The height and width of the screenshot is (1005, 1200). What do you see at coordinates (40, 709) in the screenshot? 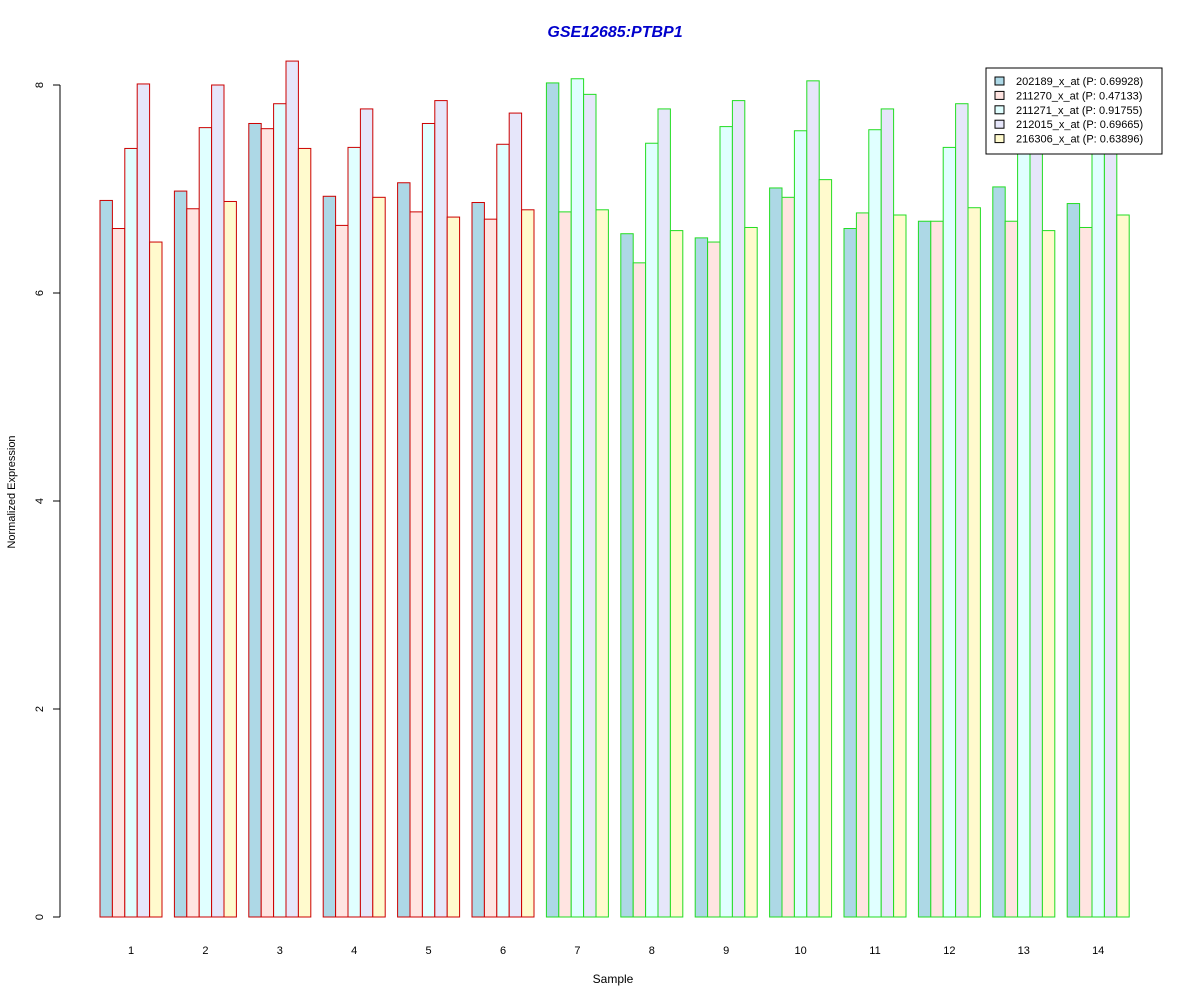
I see `y-tick-label: 2` at bounding box center [40, 709].